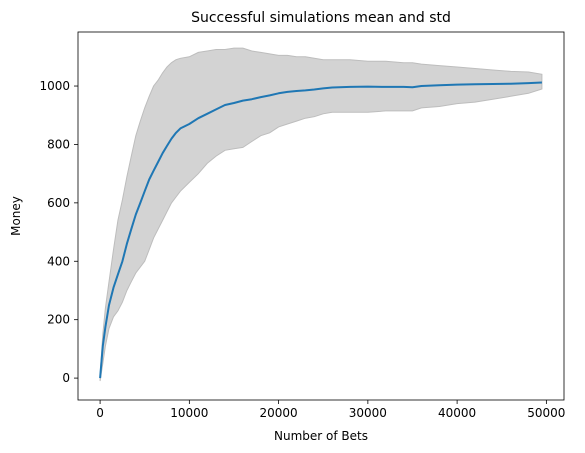  What do you see at coordinates (330, 410) in the screenshot?
I see `x-axis: 0 10000 20000 30000 40000 50000` at bounding box center [330, 410].